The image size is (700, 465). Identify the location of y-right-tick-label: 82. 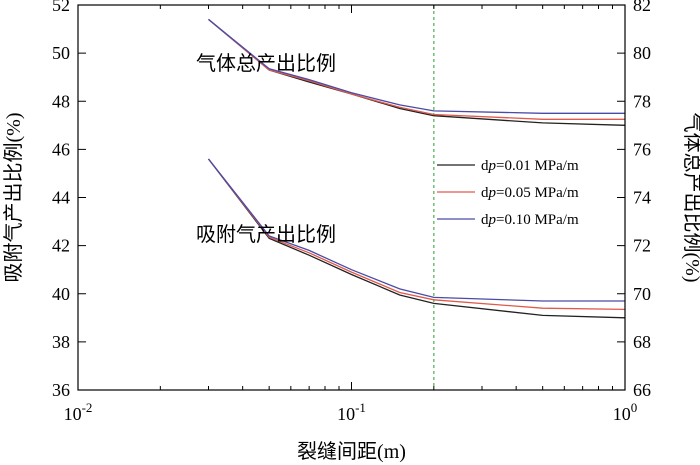
(642, 7).